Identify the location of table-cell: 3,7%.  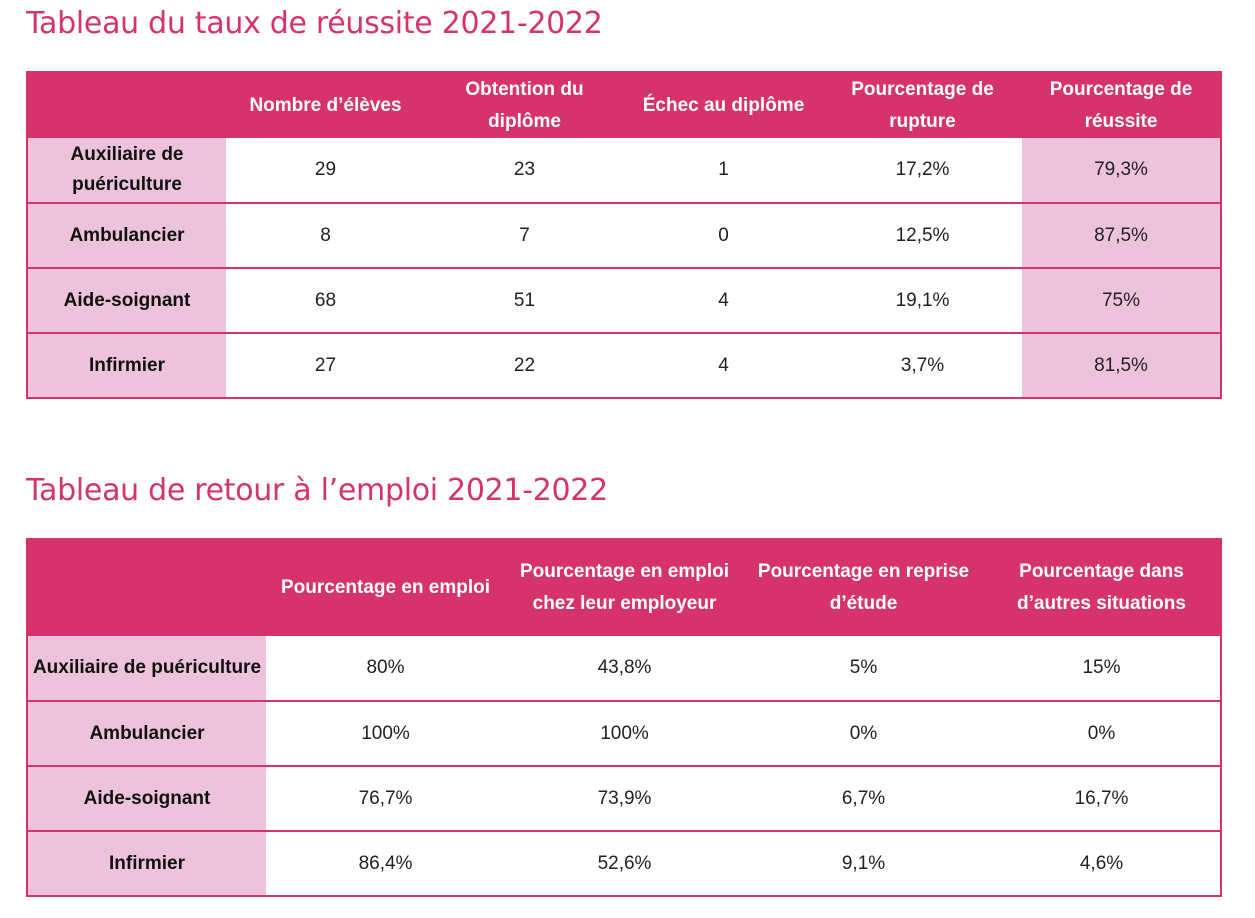
(922, 365).